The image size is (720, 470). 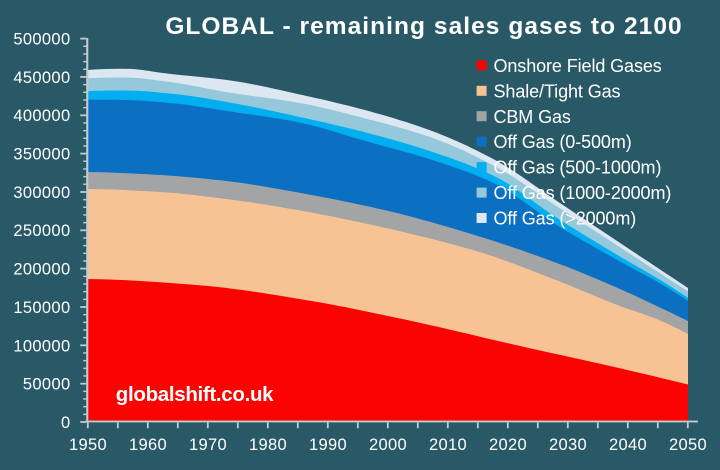 What do you see at coordinates (532, 117) in the screenshot?
I see `svg-text: CBM Gas` at bounding box center [532, 117].